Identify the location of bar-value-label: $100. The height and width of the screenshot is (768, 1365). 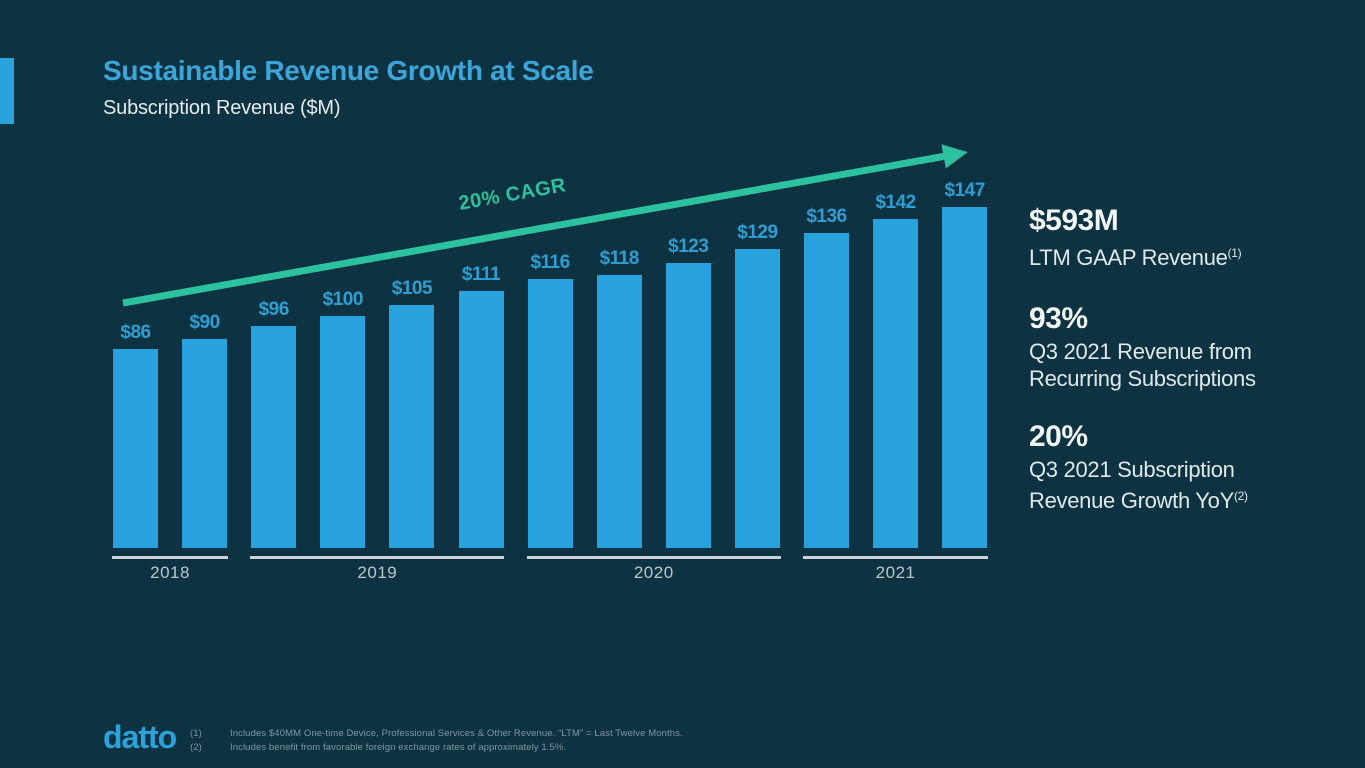
(343, 300).